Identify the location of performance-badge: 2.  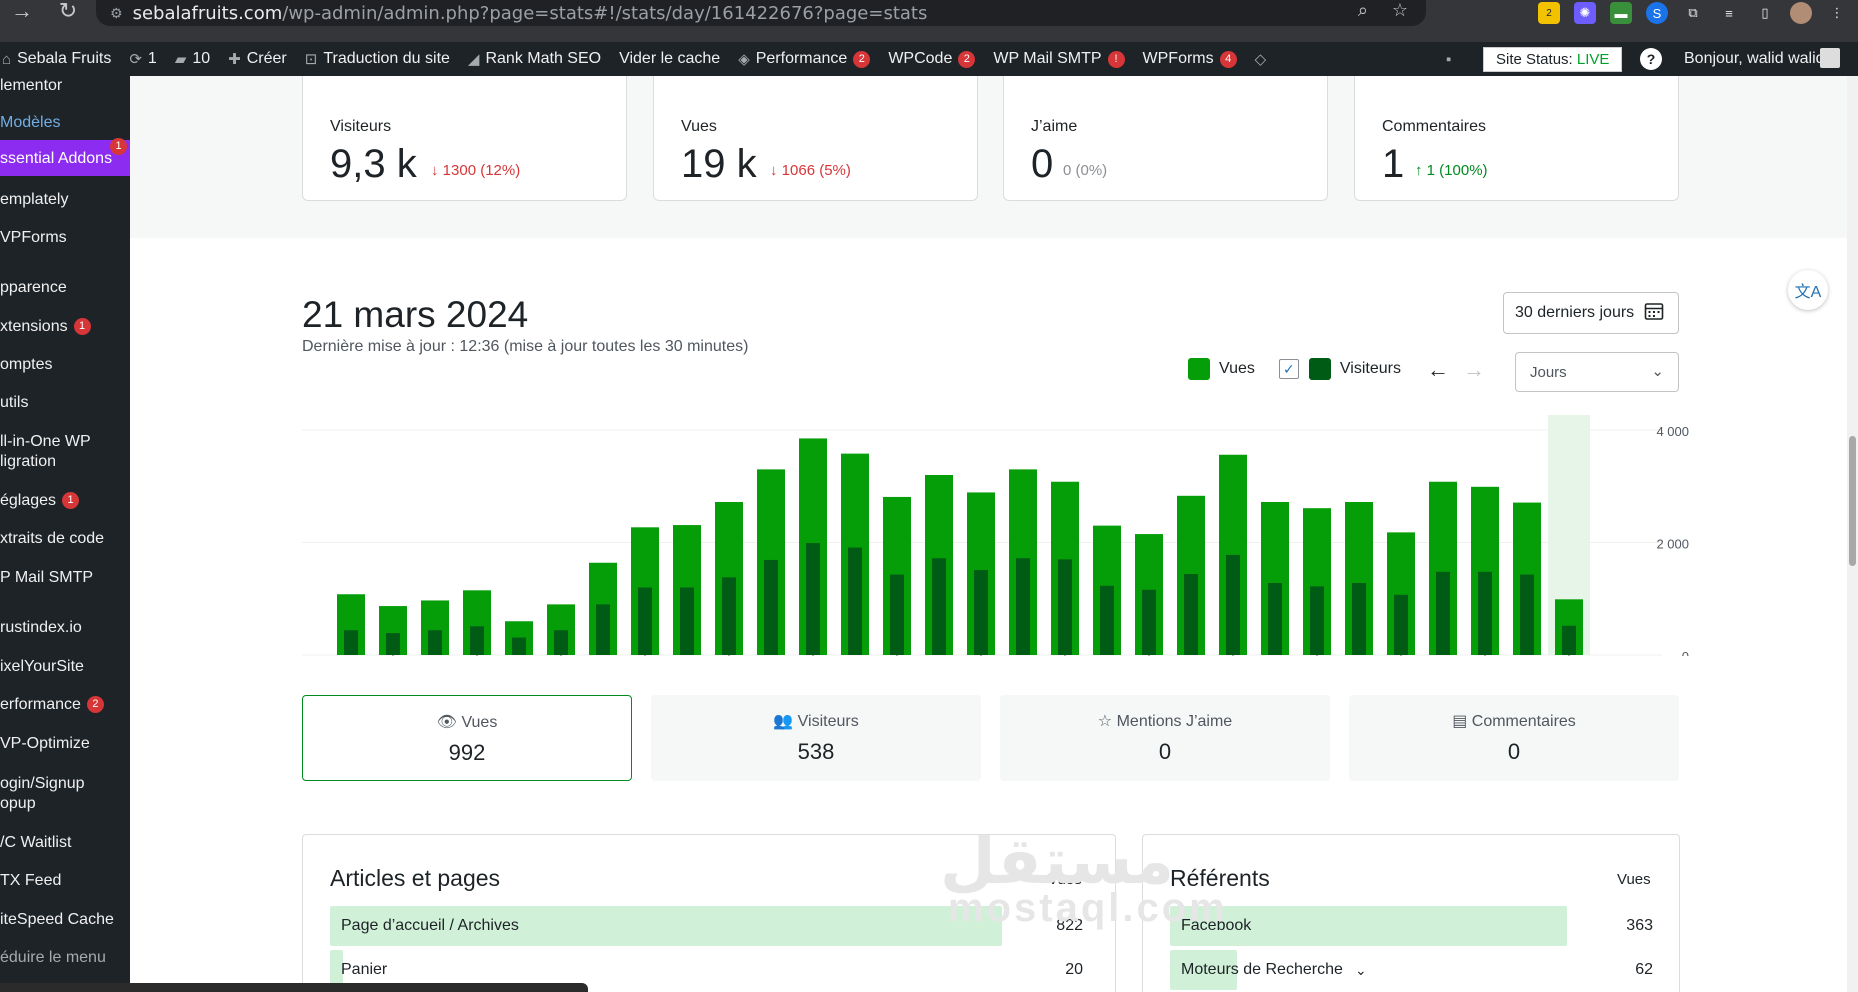
(862, 59).